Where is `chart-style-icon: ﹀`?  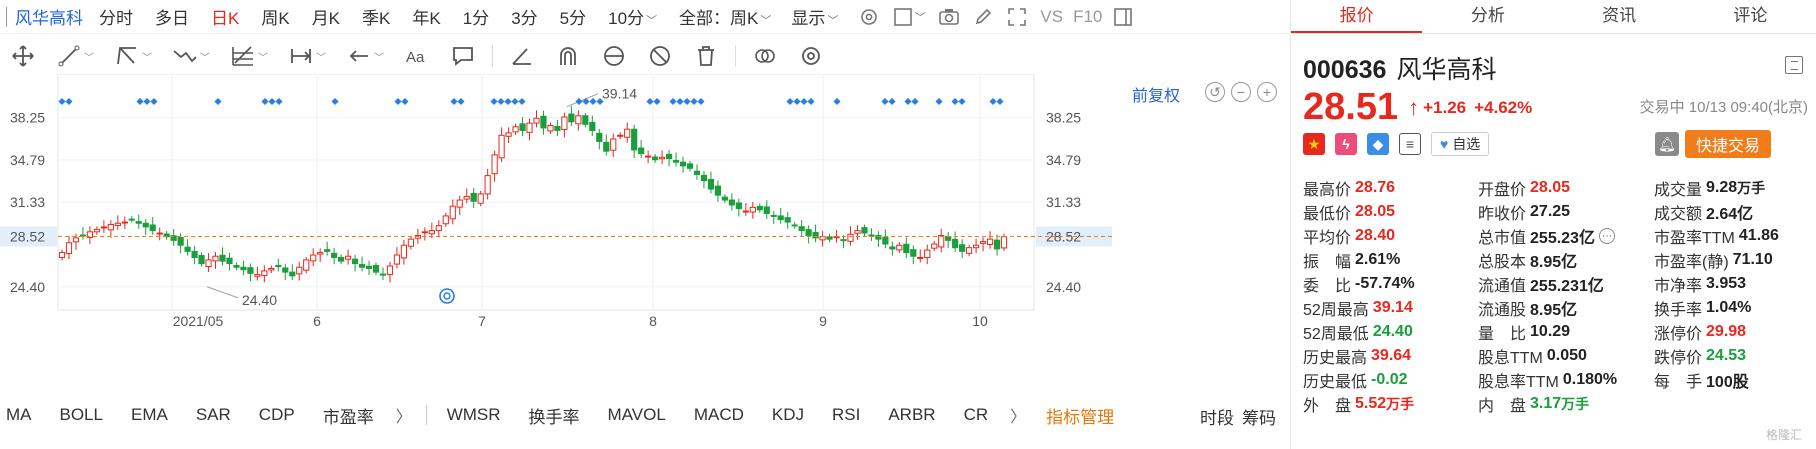 chart-style-icon: ﹀ is located at coordinates (909, 17).